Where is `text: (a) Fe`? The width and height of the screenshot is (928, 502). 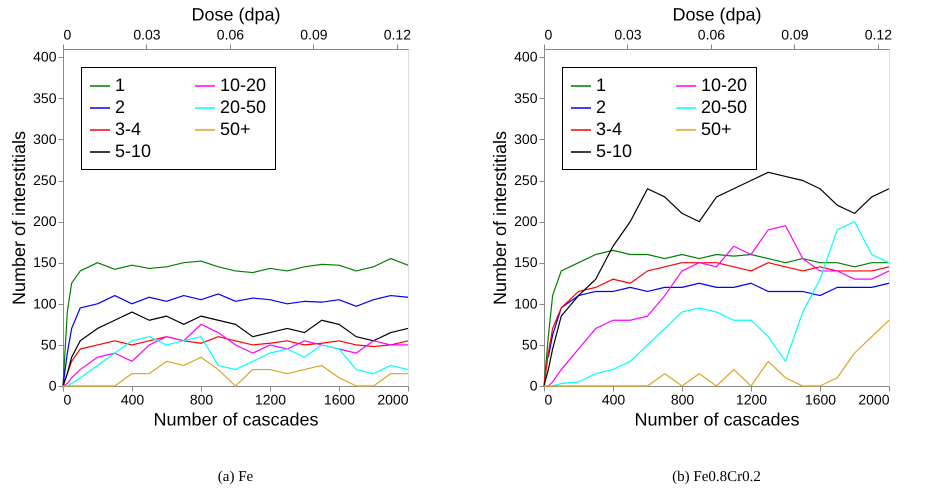
text: (a) Fe is located at coordinates (236, 477).